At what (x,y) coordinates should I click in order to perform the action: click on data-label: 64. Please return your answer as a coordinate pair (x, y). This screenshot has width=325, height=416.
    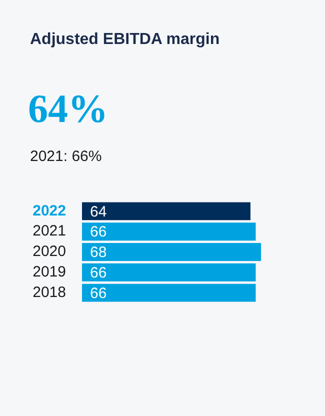
    Looking at the image, I should click on (98, 211).